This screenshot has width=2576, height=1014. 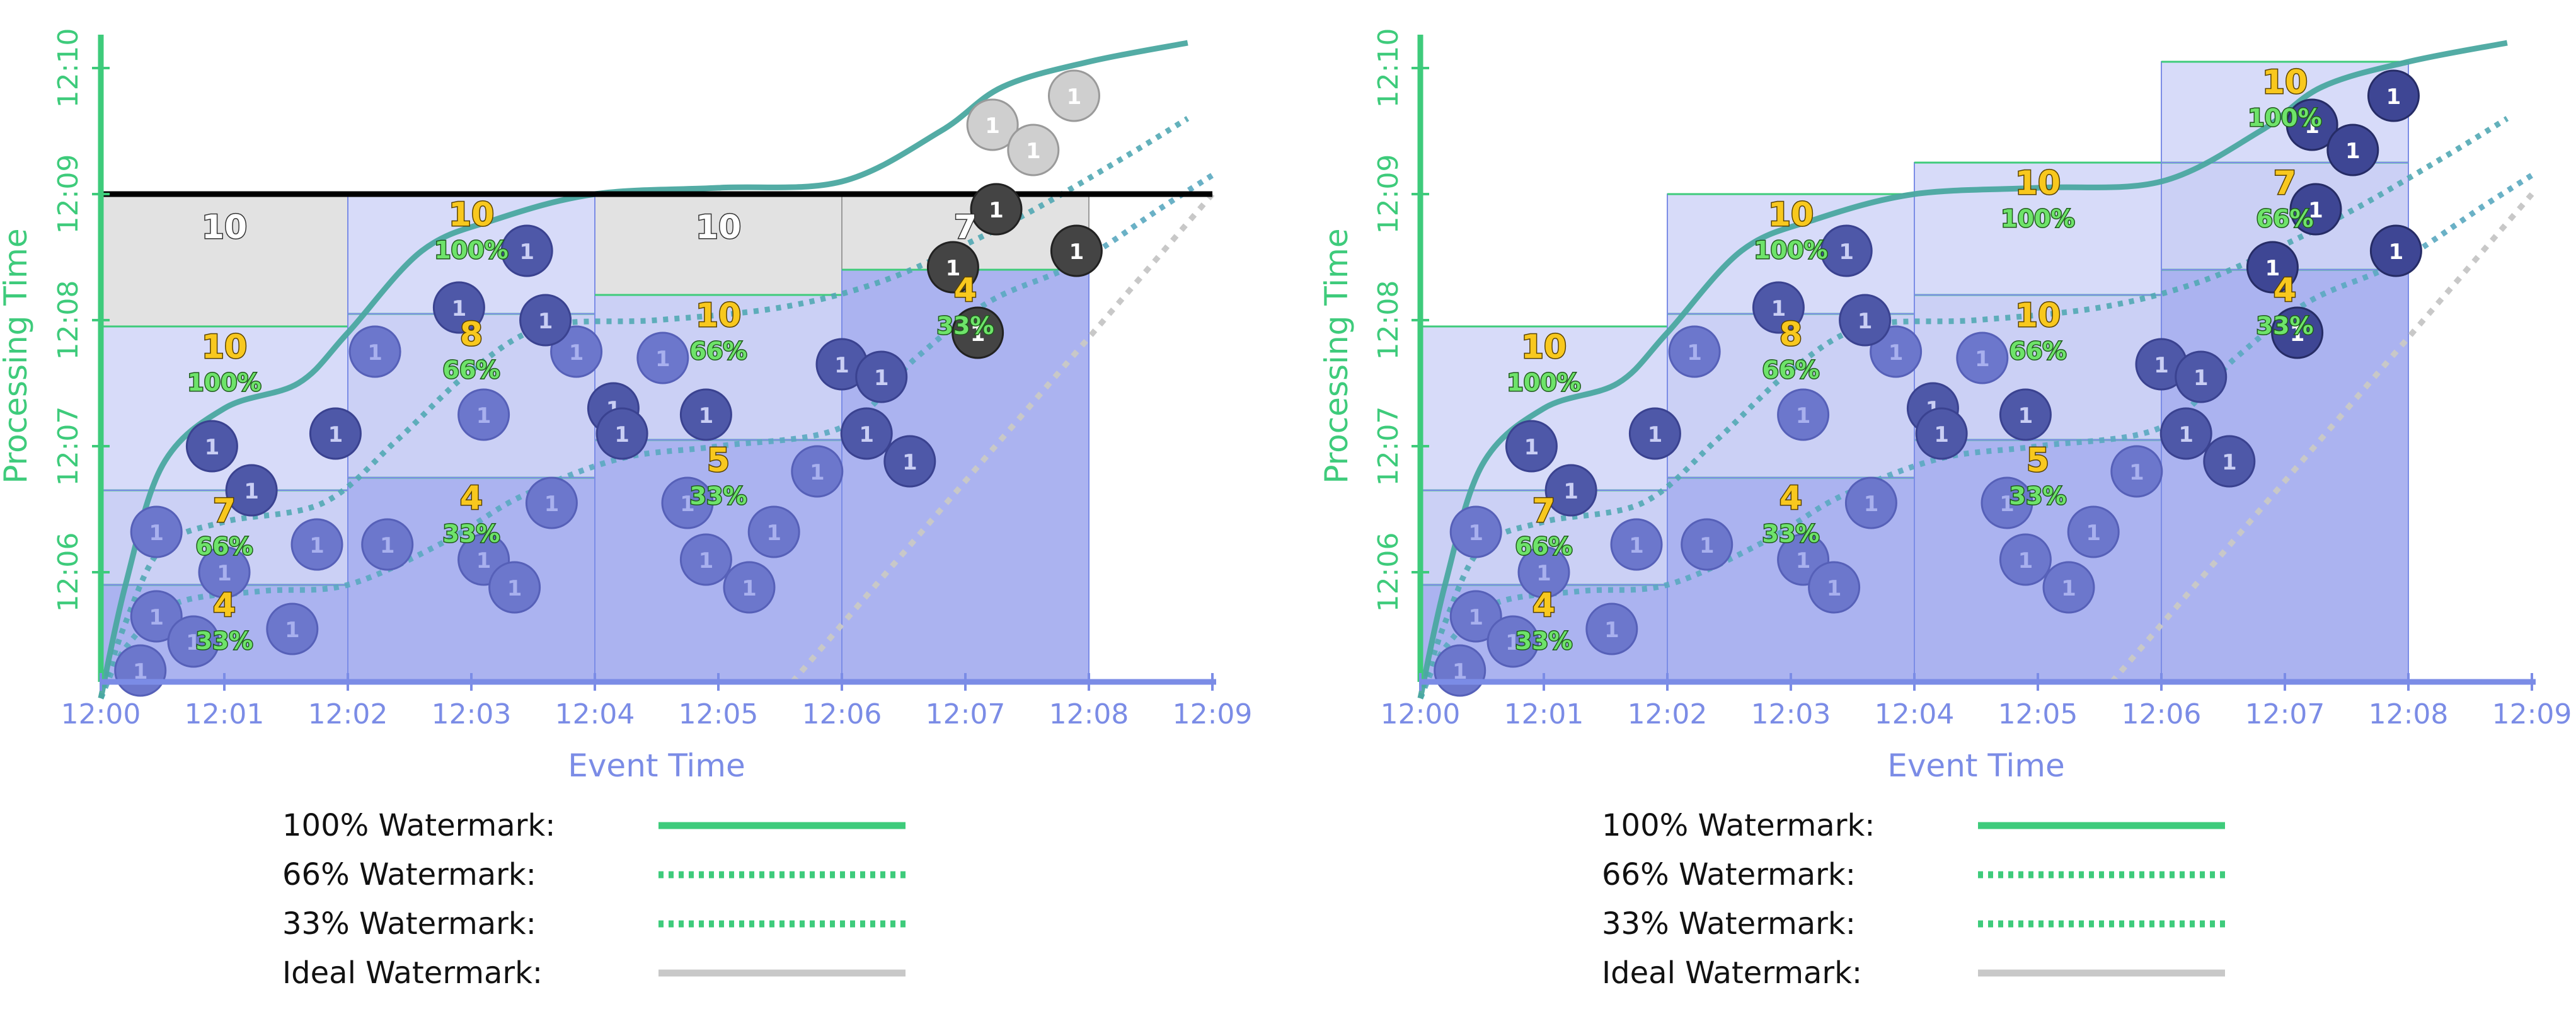 I want to click on x-axis-title: Event Time, so click(x=656, y=765).